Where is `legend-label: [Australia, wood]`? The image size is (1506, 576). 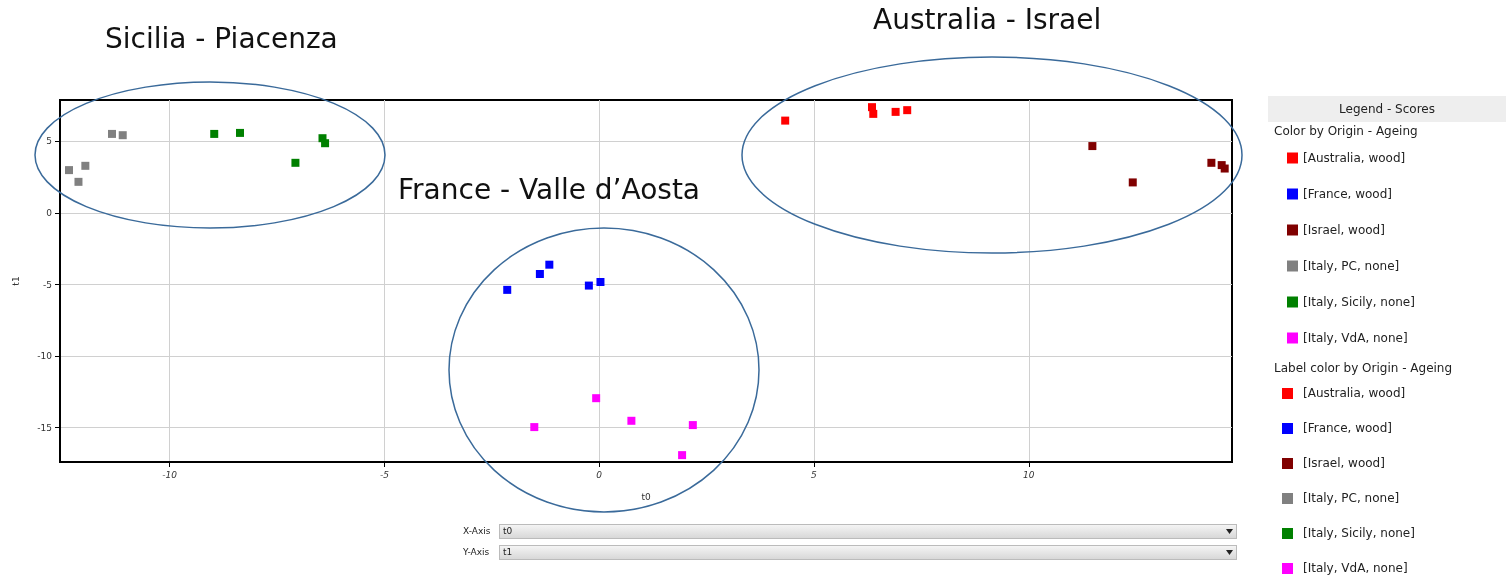
legend-label: [Australia, wood] is located at coordinates (1354, 158).